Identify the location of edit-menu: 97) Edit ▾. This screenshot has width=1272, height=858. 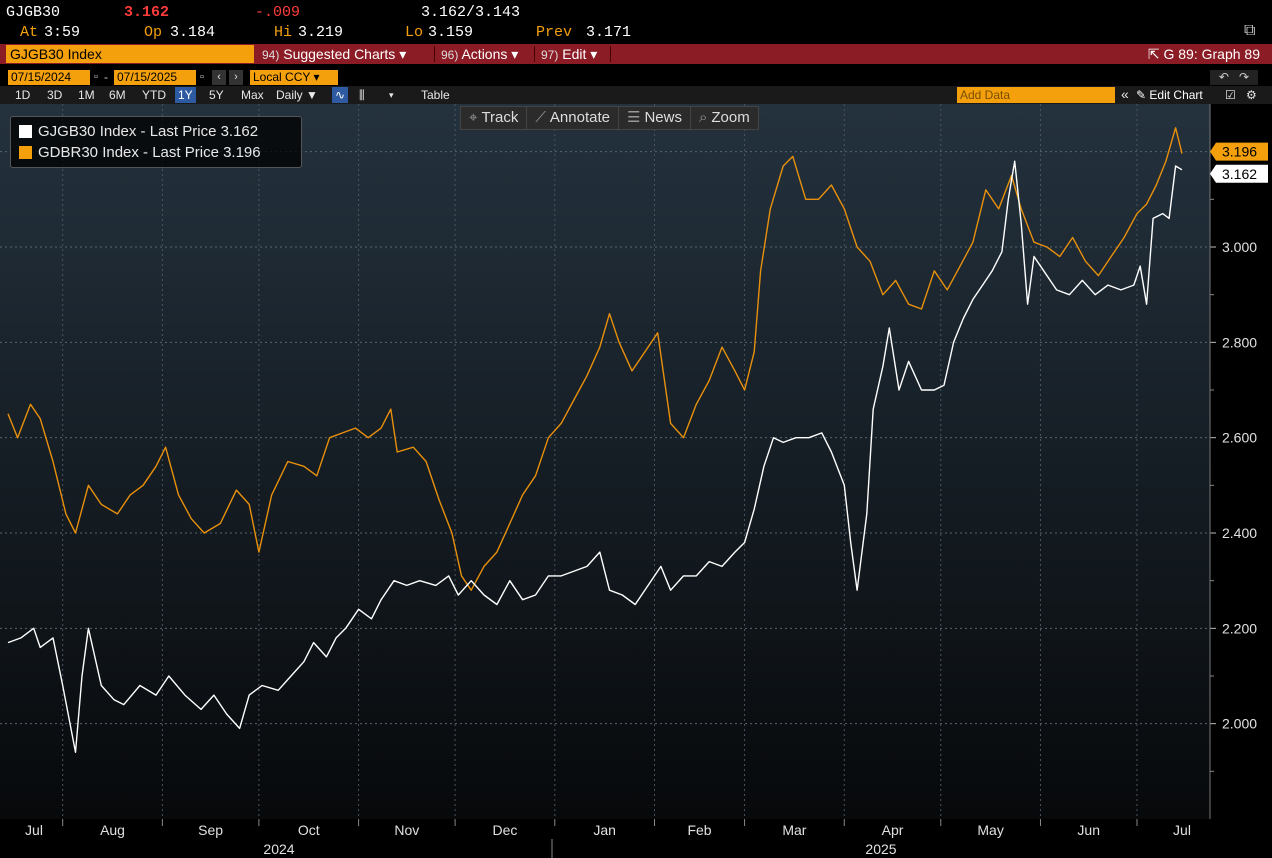
(569, 54).